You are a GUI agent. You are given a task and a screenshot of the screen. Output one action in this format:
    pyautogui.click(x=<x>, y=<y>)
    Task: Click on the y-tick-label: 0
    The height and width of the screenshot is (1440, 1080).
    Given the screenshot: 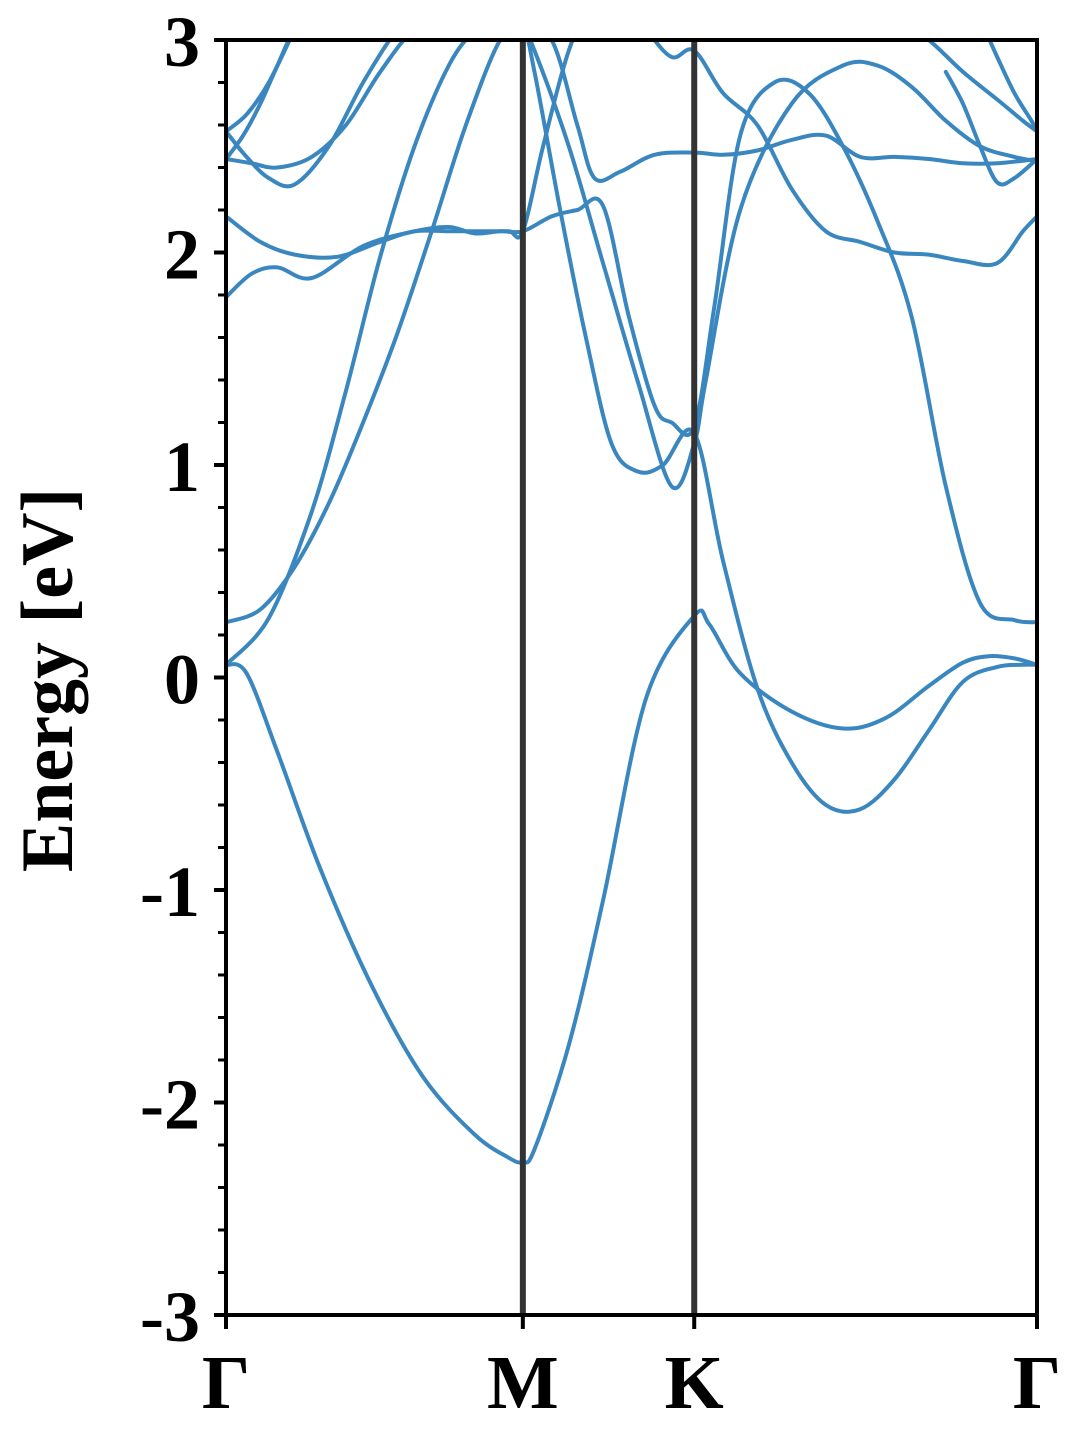 What is the action you would take?
    pyautogui.click(x=182, y=680)
    